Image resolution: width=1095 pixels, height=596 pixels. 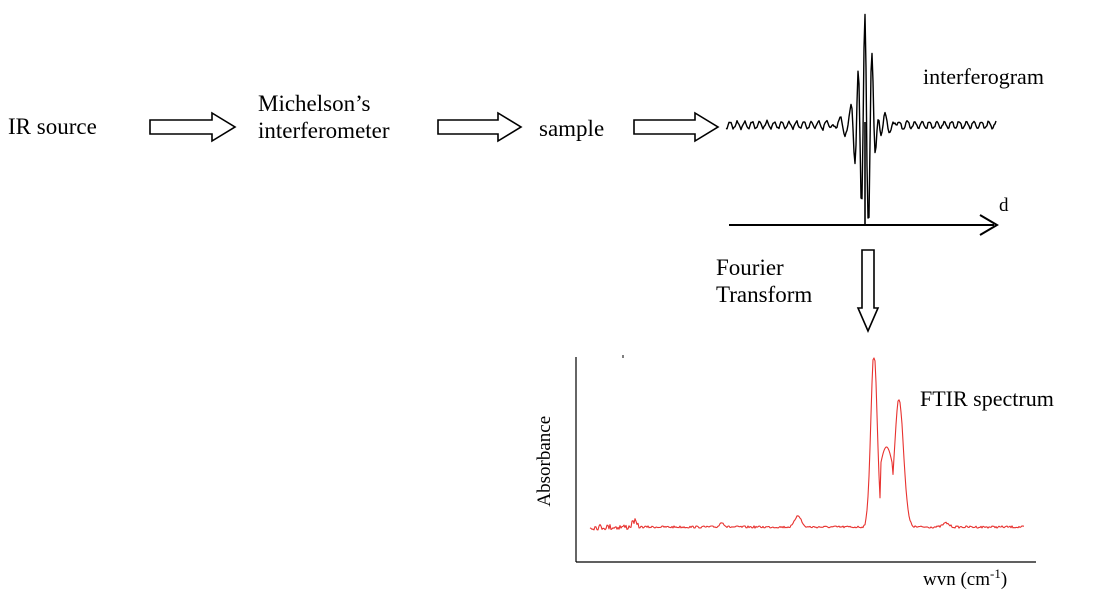 What do you see at coordinates (764, 267) in the screenshot?
I see `fourier-transform-line1: Fourier` at bounding box center [764, 267].